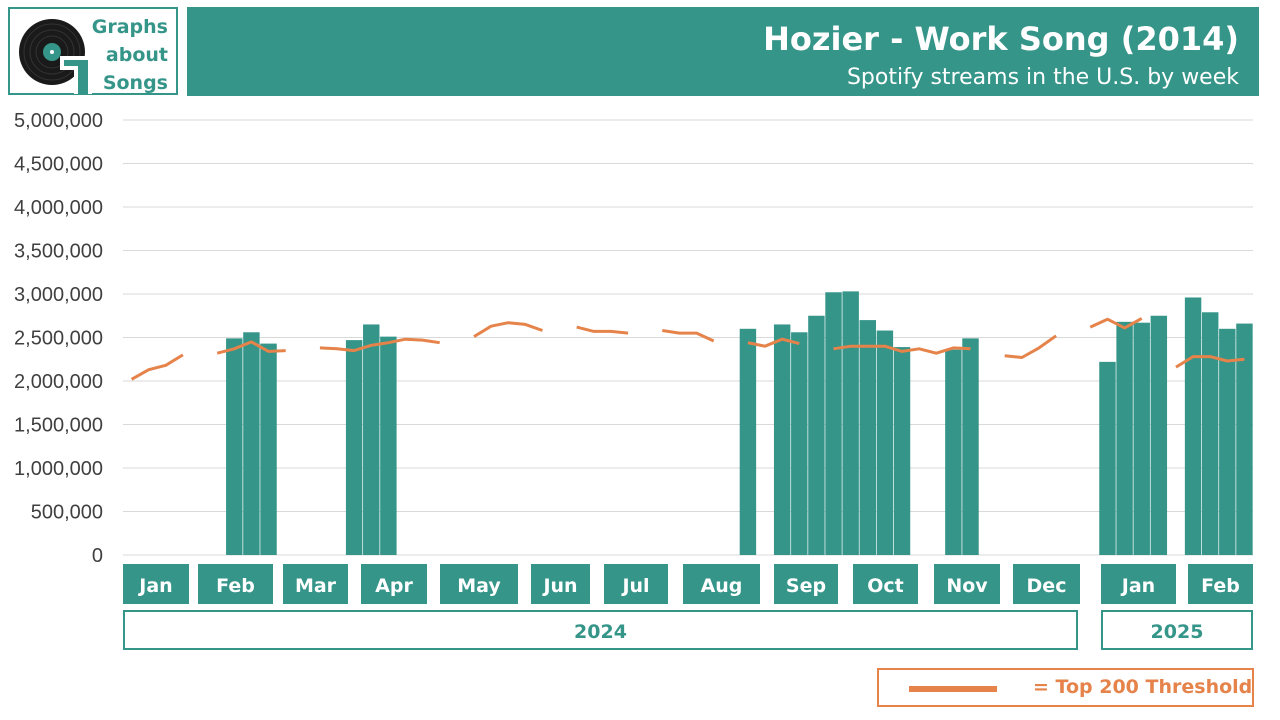  I want to click on logo-line: Songs, so click(135, 83).